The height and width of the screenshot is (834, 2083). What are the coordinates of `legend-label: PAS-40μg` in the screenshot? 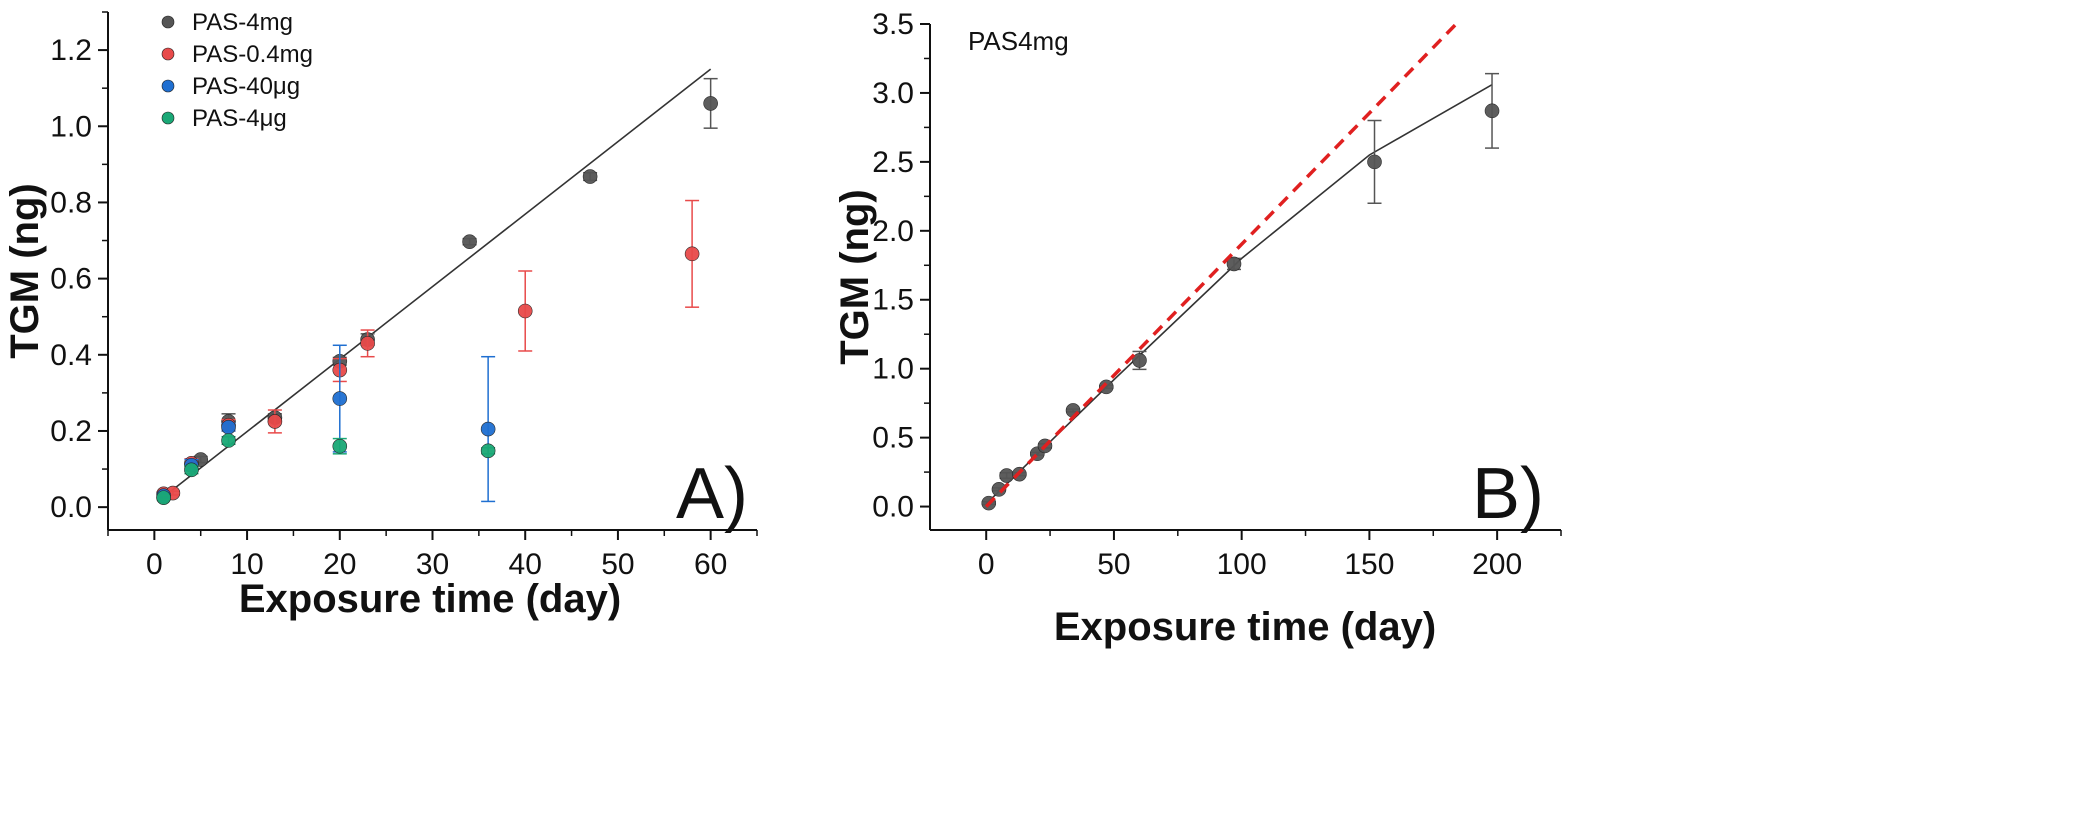 It's located at (246, 86).